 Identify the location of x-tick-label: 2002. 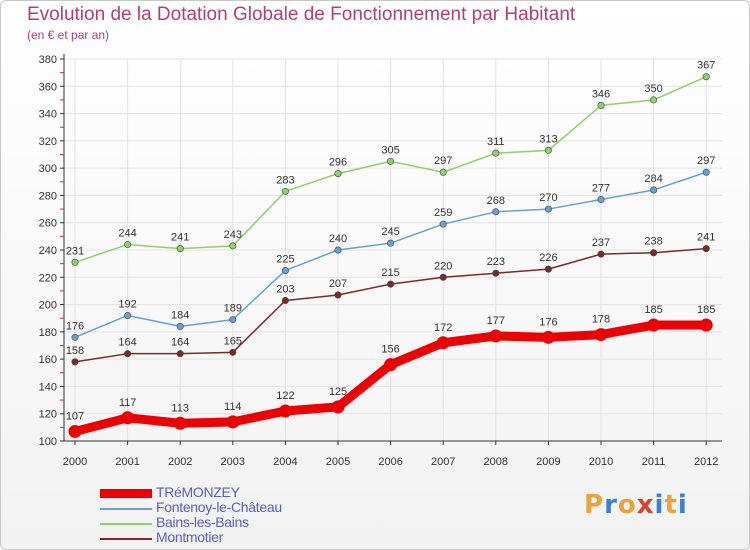
(180, 462).